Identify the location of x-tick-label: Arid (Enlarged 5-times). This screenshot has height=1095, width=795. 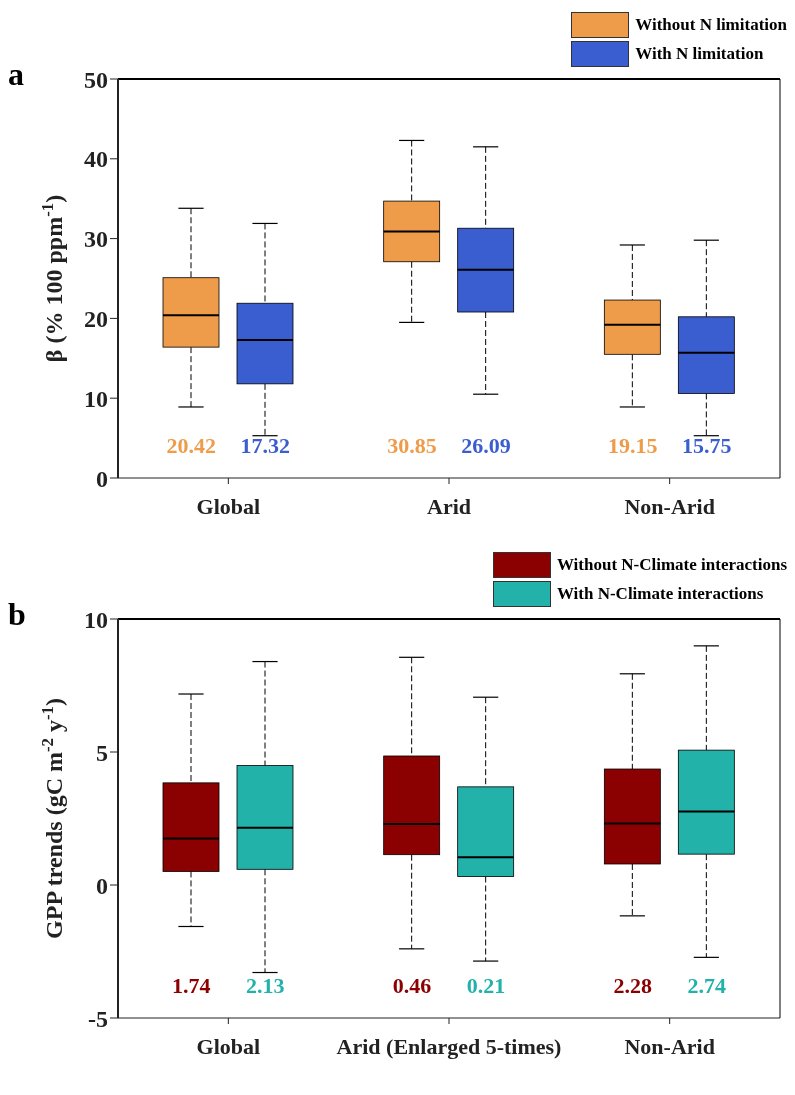
(449, 1046).